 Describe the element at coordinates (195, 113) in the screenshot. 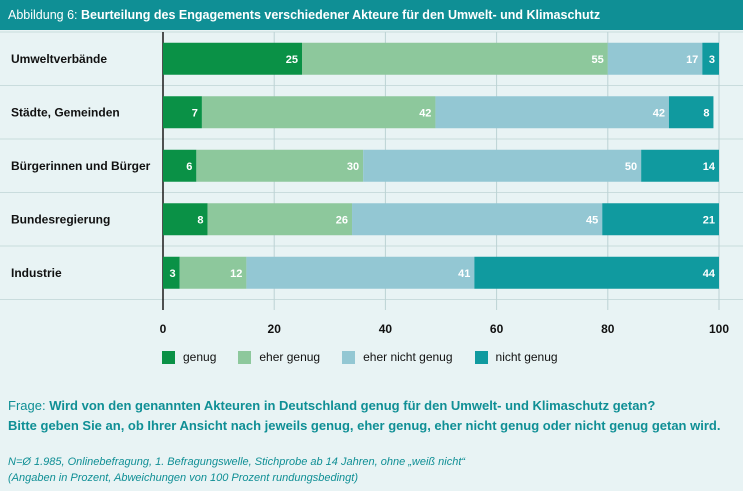

I see `value-label: 7` at that location.